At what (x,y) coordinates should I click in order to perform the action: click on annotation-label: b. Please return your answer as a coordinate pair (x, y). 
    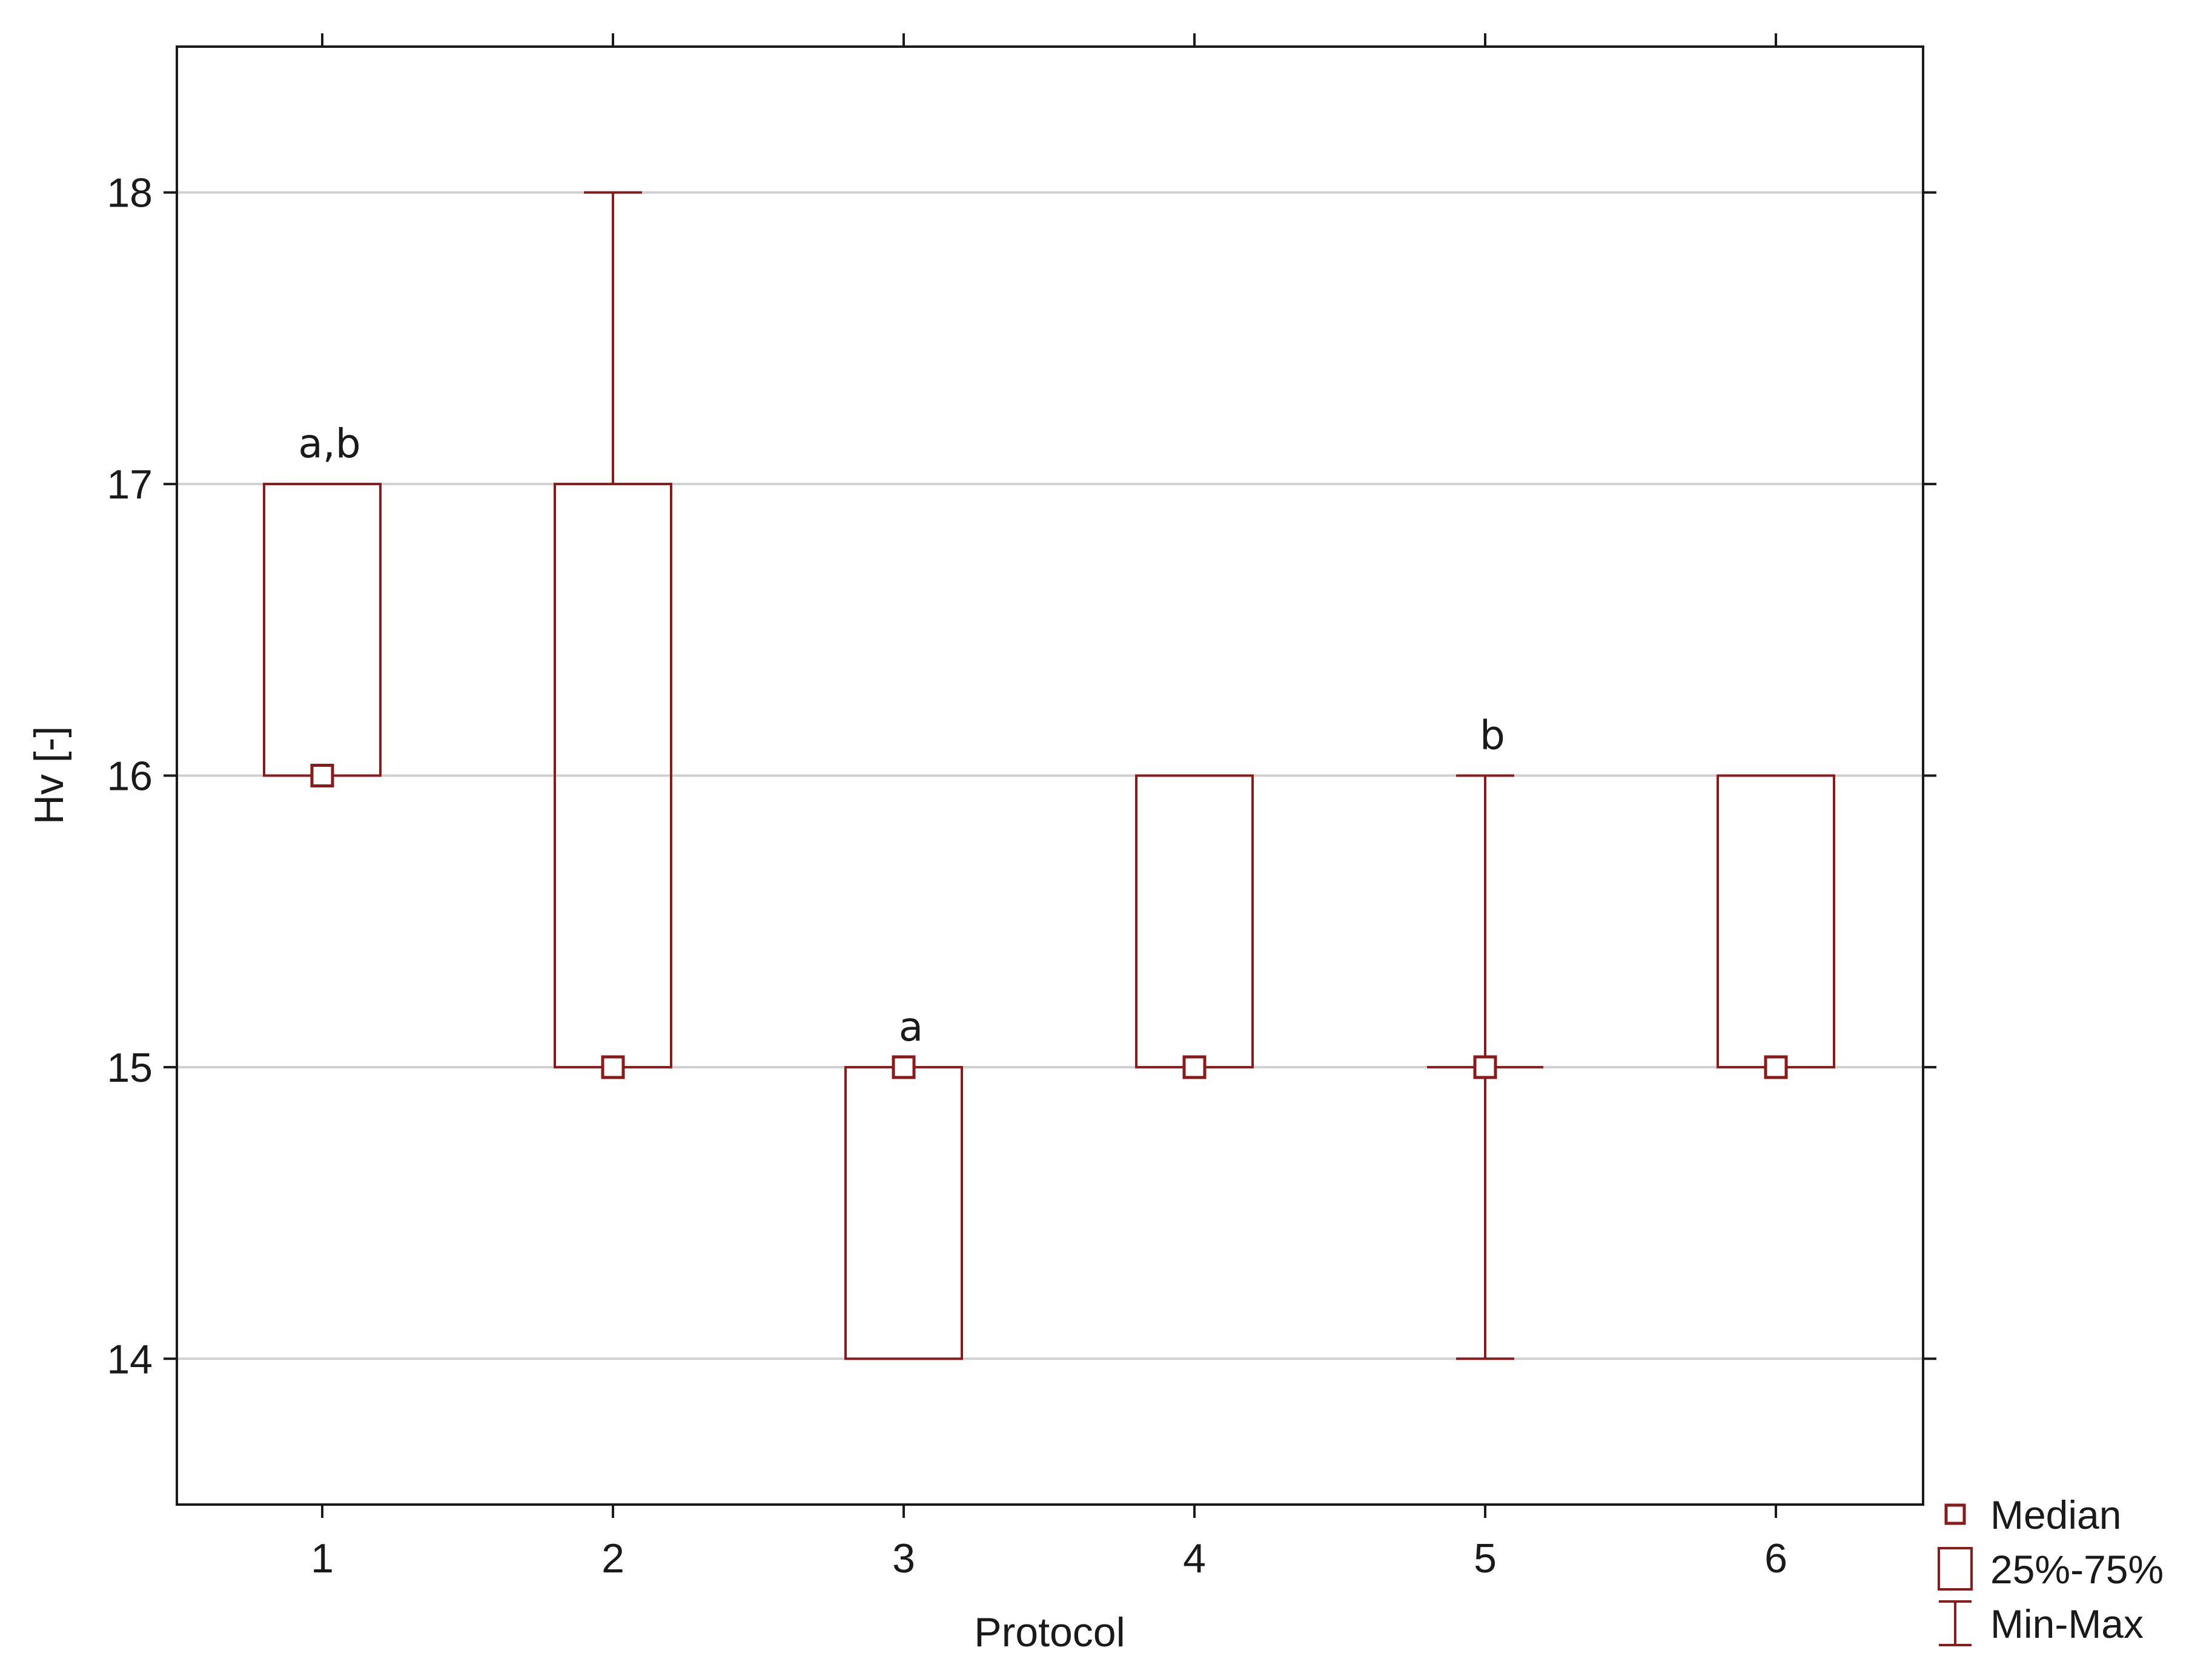
    Looking at the image, I should click on (1492, 736).